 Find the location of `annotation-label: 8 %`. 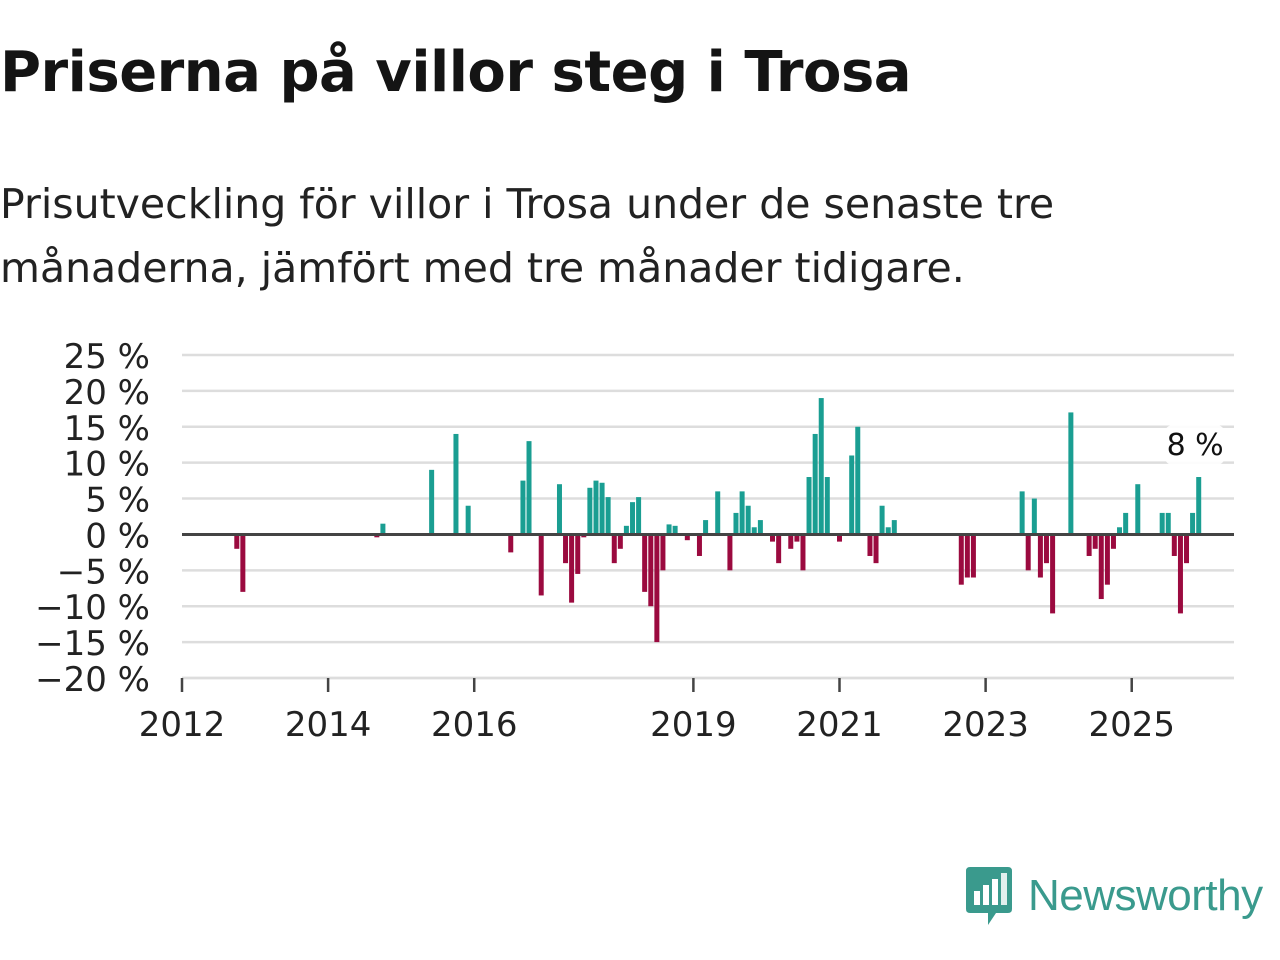

annotation-label: 8 % is located at coordinates (1195, 445).